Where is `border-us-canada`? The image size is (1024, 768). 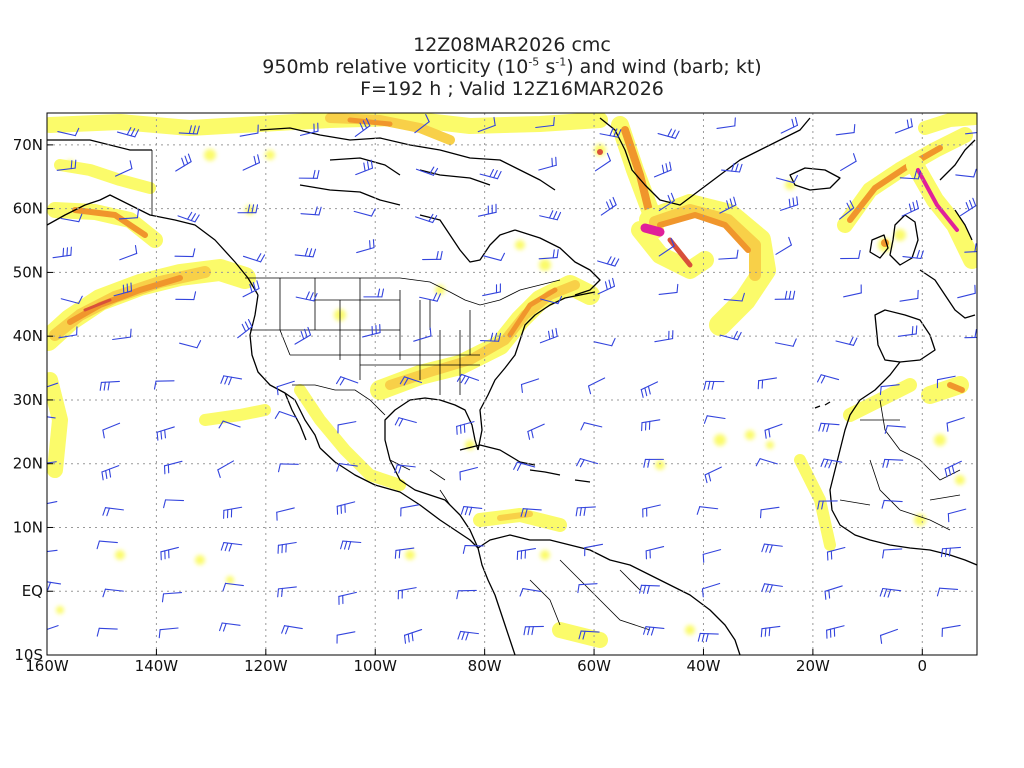
border-us-canada is located at coordinates (403, 291).